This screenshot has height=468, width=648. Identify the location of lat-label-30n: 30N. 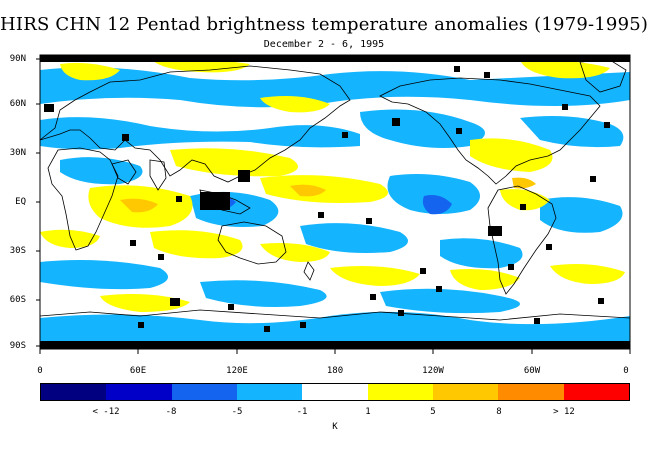
(17, 153).